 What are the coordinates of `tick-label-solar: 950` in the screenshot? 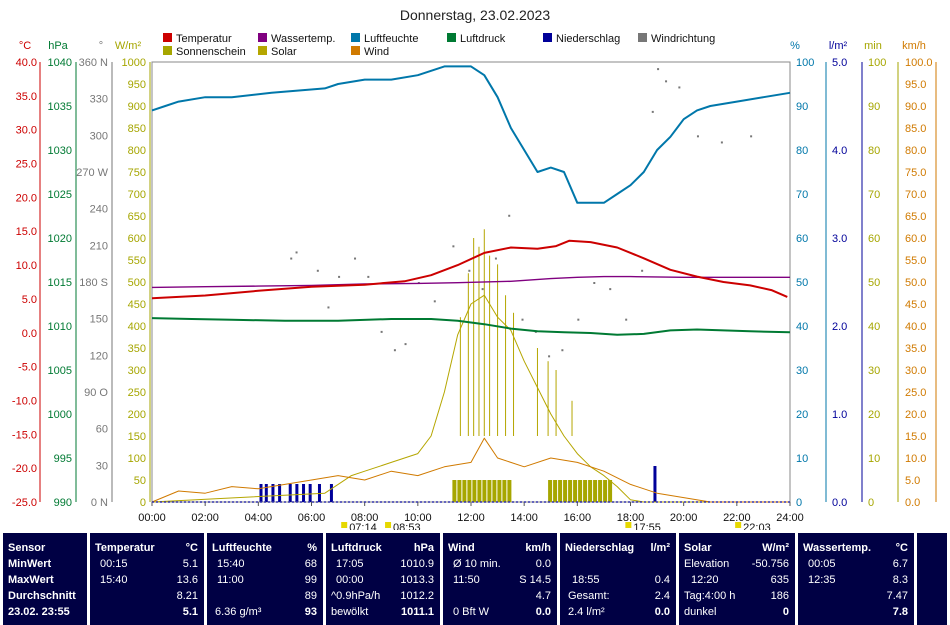 It's located at (137, 85).